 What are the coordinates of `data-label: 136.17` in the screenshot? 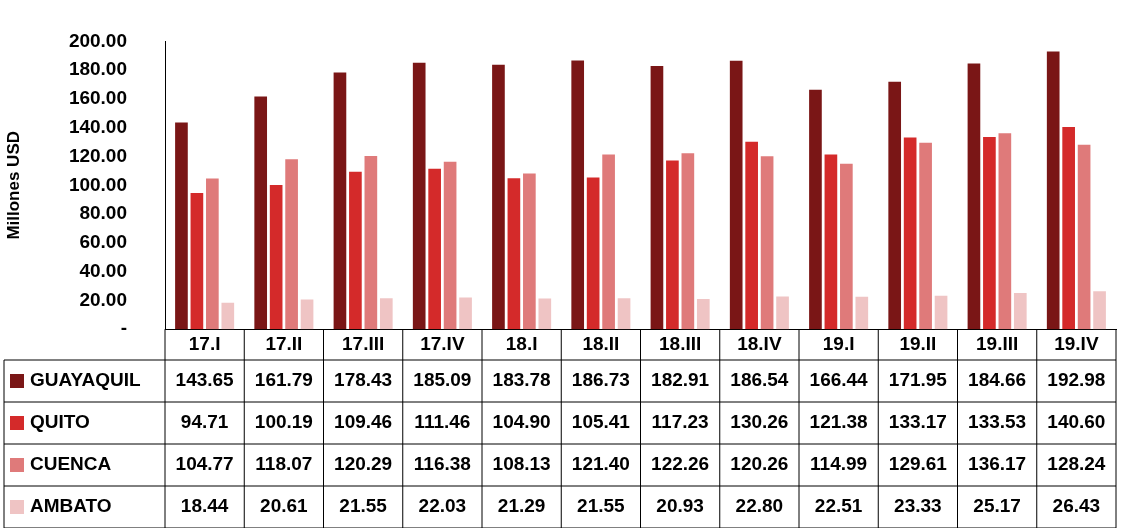 It's located at (997, 464).